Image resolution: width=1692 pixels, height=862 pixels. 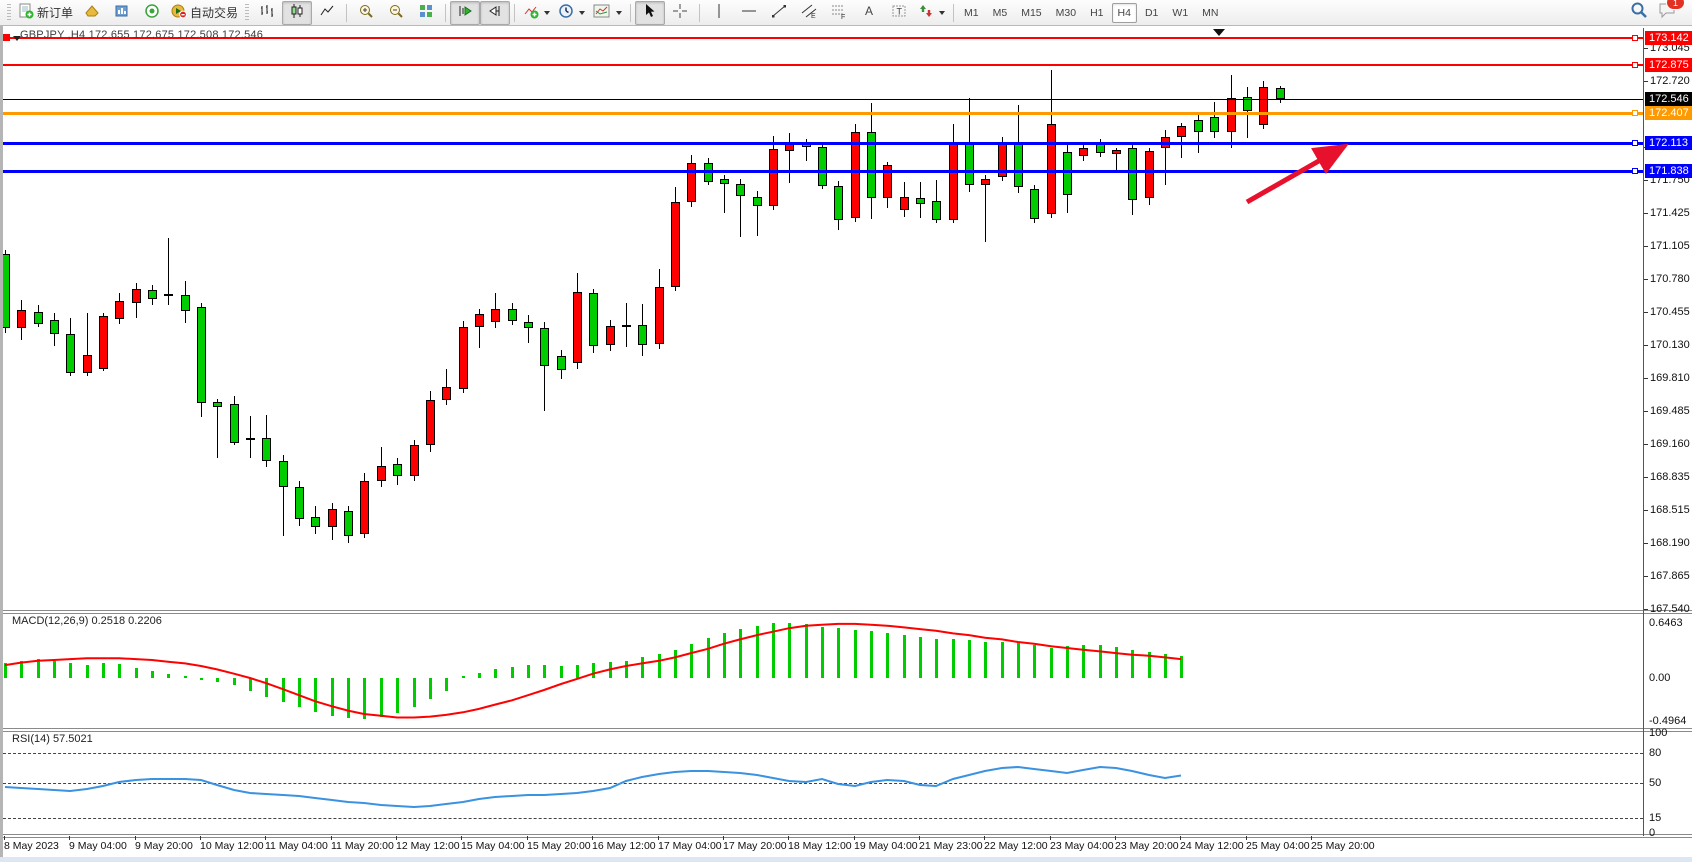 I want to click on chart-window-button, so click(x=92, y=13).